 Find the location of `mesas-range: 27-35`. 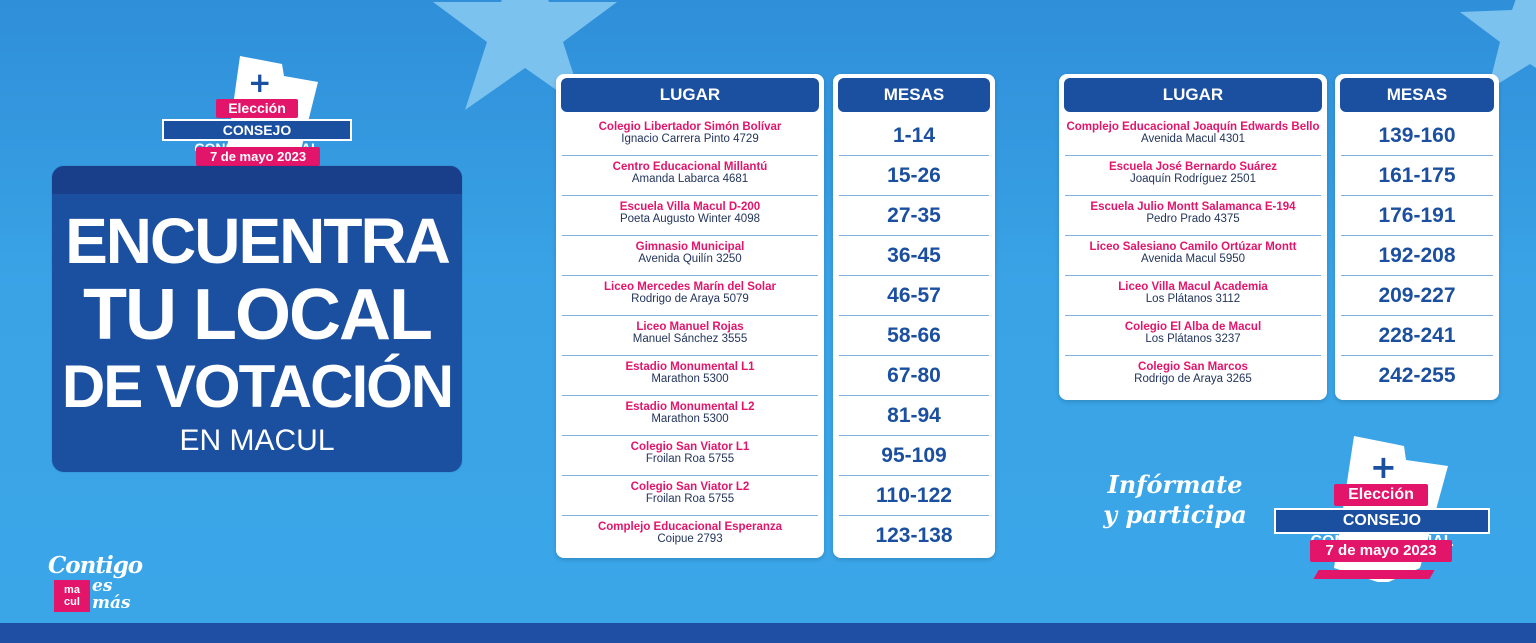

mesas-range: 27-35 is located at coordinates (914, 215).